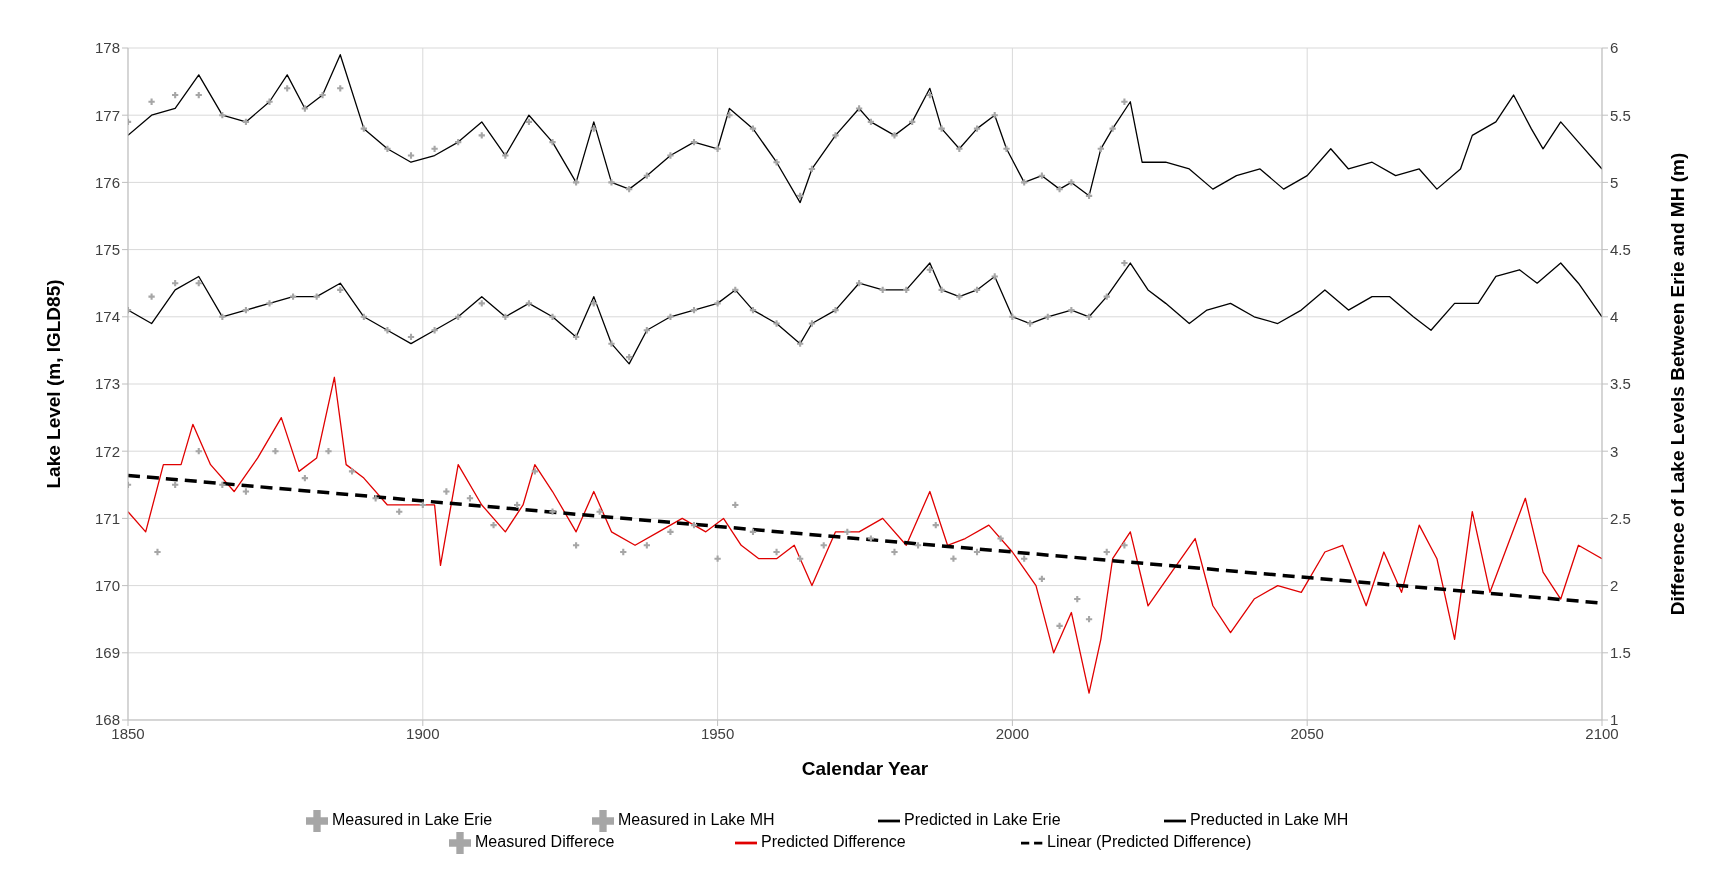  Describe the element at coordinates (697, 820) in the screenshot. I see `legend-label: Measured in Lake MH` at that location.